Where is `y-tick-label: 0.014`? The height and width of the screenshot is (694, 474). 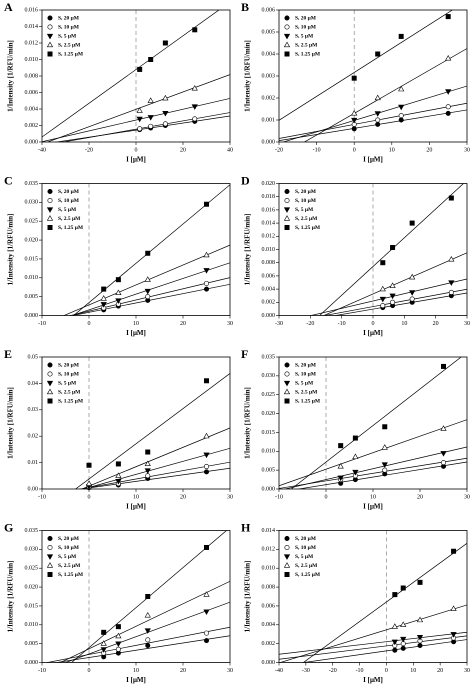 y-tick-label: 0.014 is located at coordinates (269, 223).